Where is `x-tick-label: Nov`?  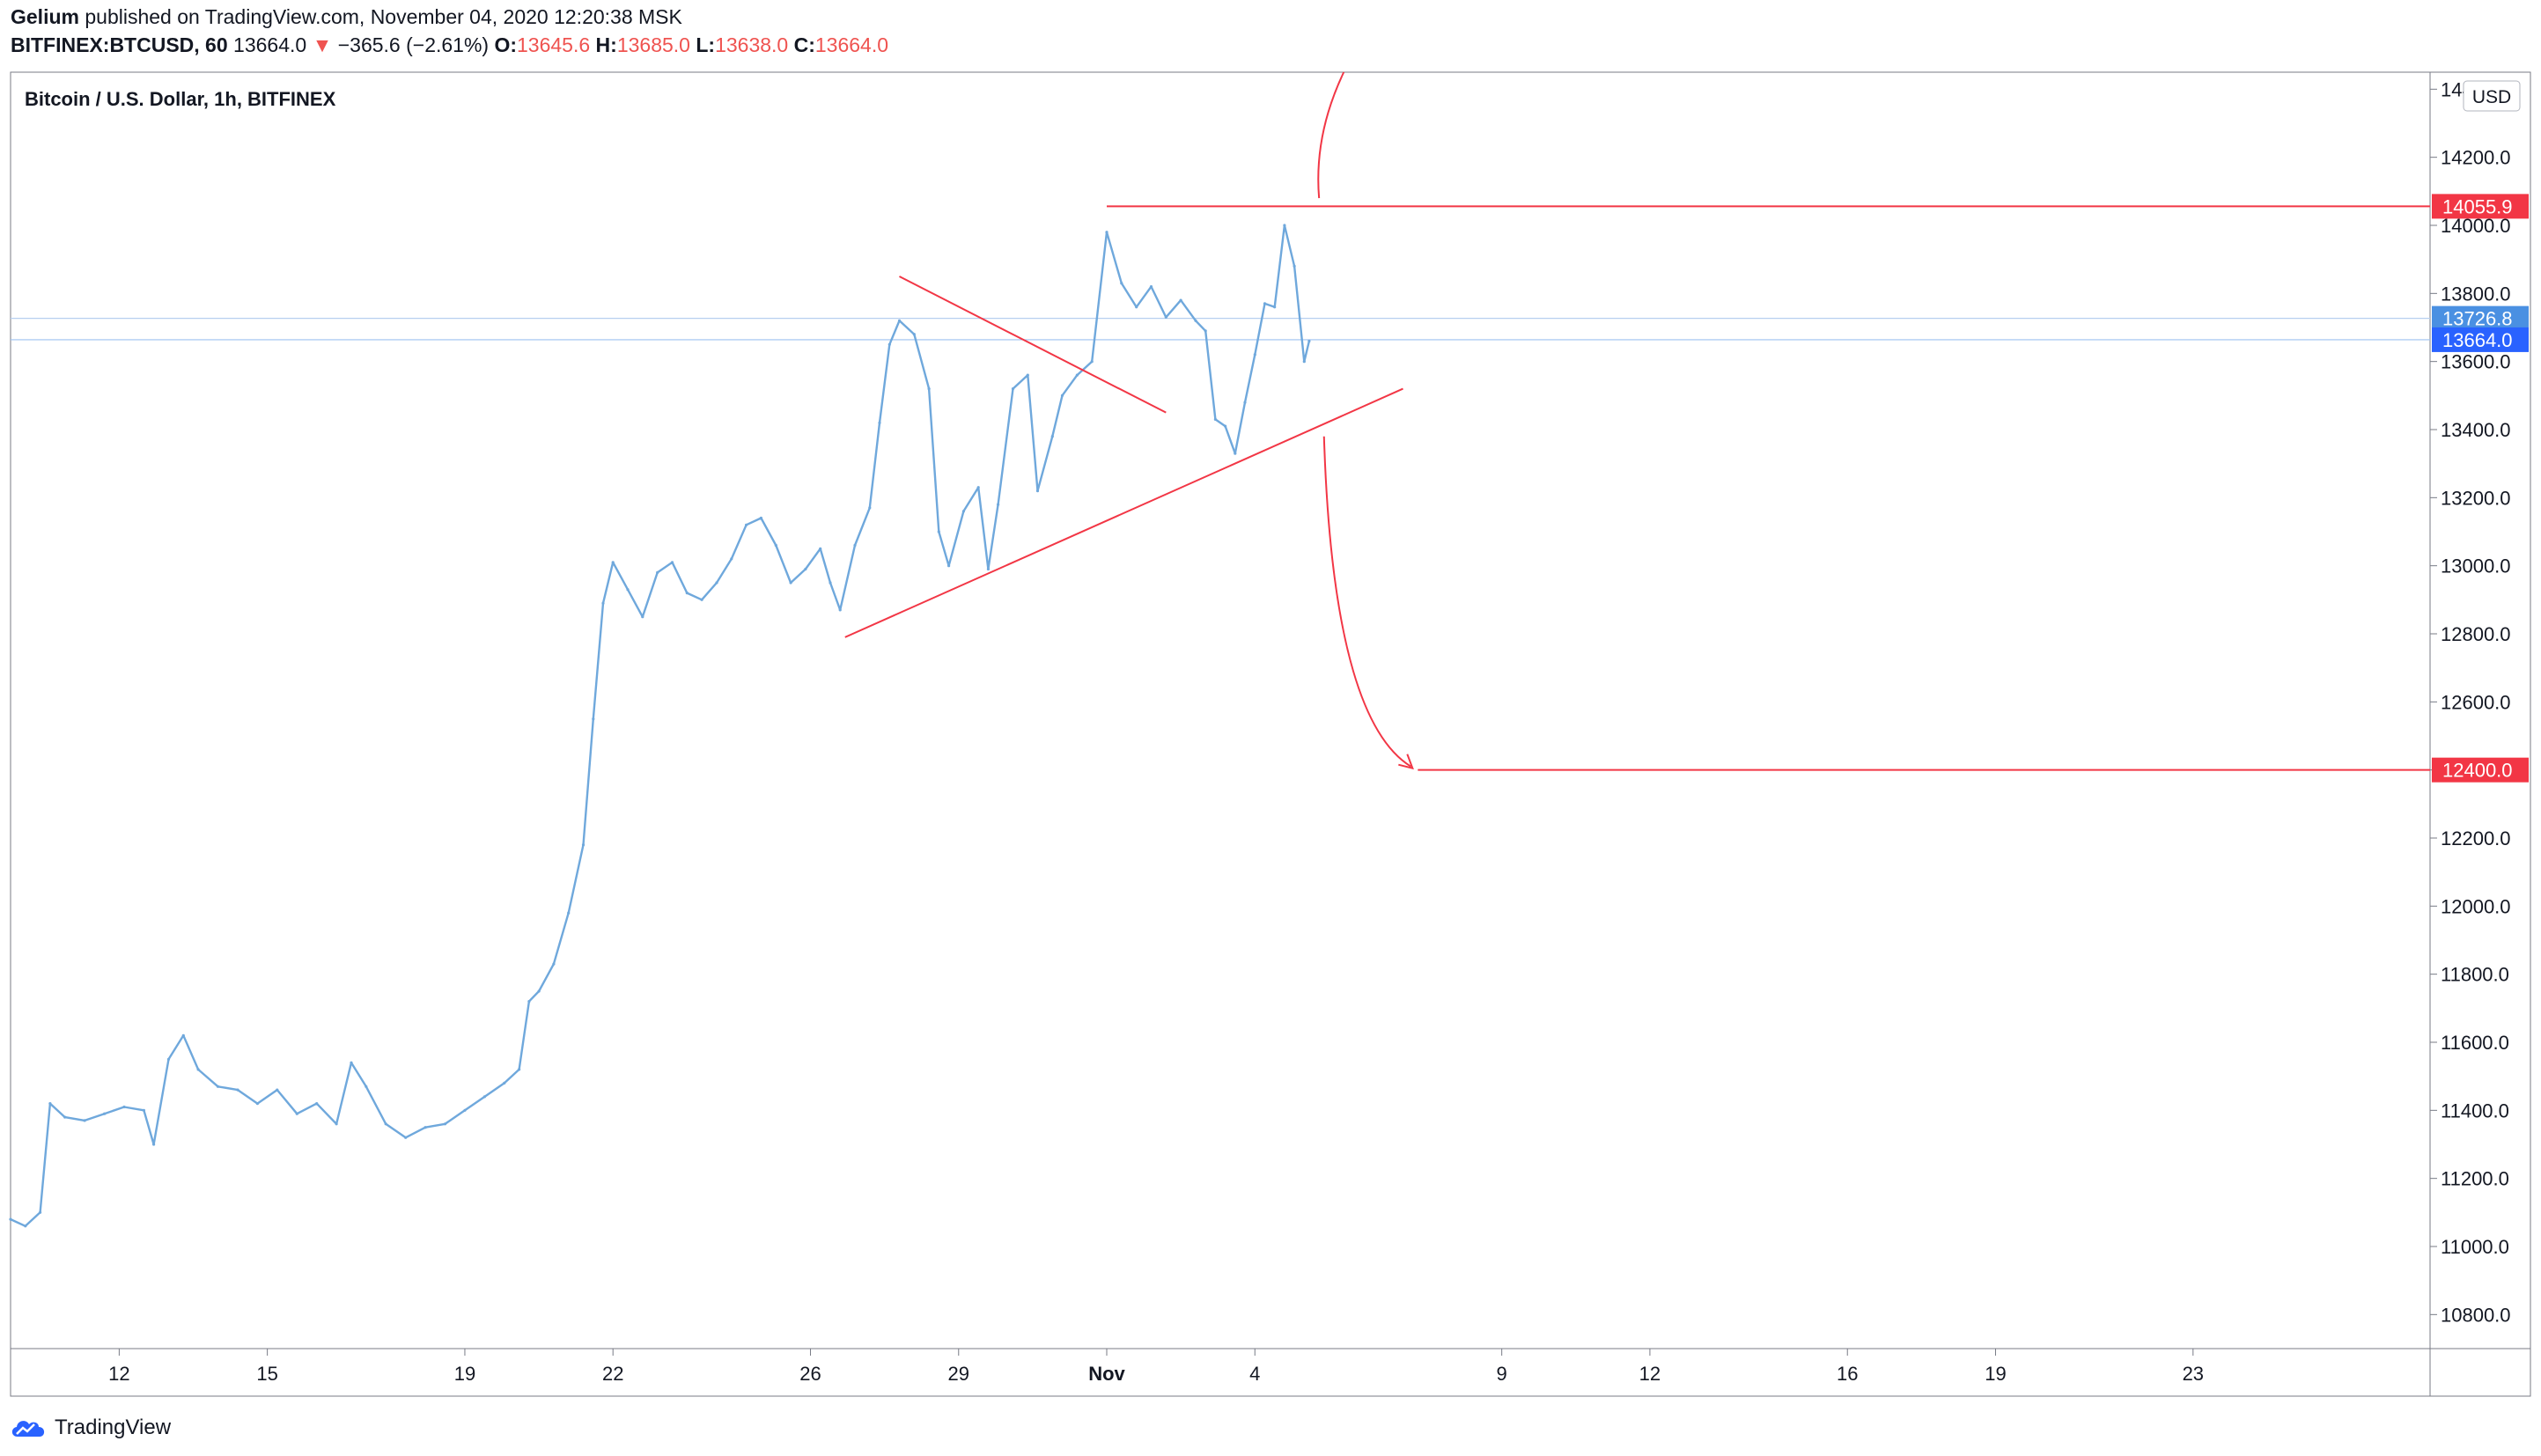
x-tick-label: Nov is located at coordinates (1106, 1374).